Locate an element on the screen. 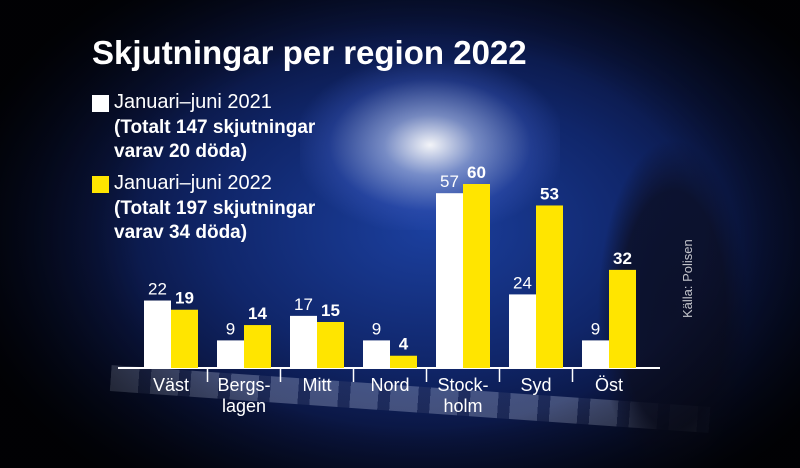  data-label-2021: 57 is located at coordinates (449, 181).